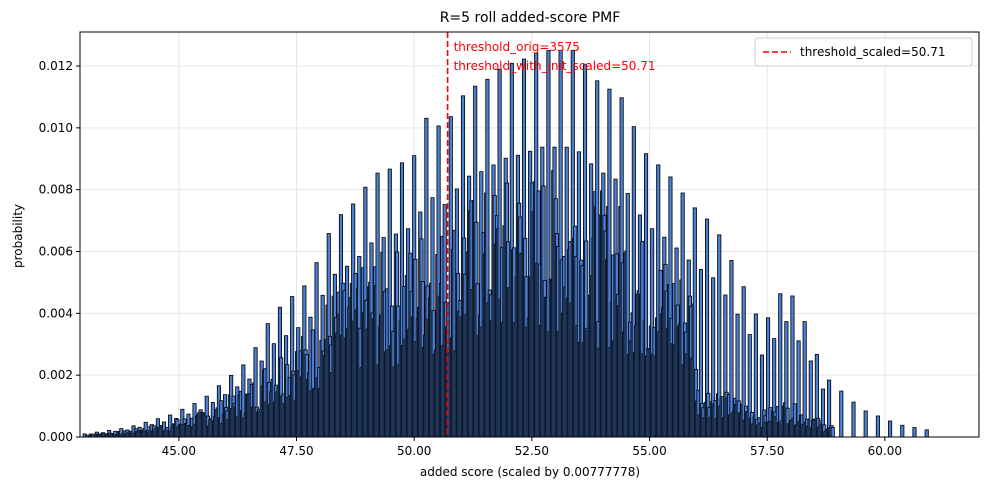  Describe the element at coordinates (767, 451) in the screenshot. I see `x-tick-label: 57.50` at that location.